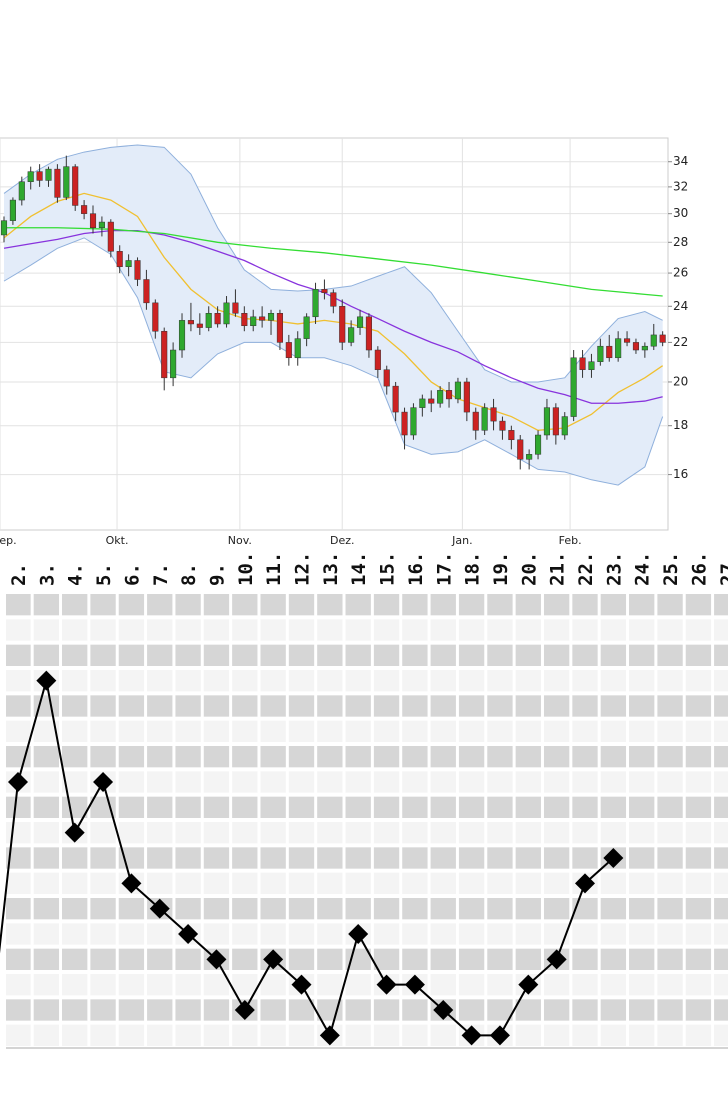  Describe the element at coordinates (699, 569) in the screenshot. I see `day-label: 26.` at that location.